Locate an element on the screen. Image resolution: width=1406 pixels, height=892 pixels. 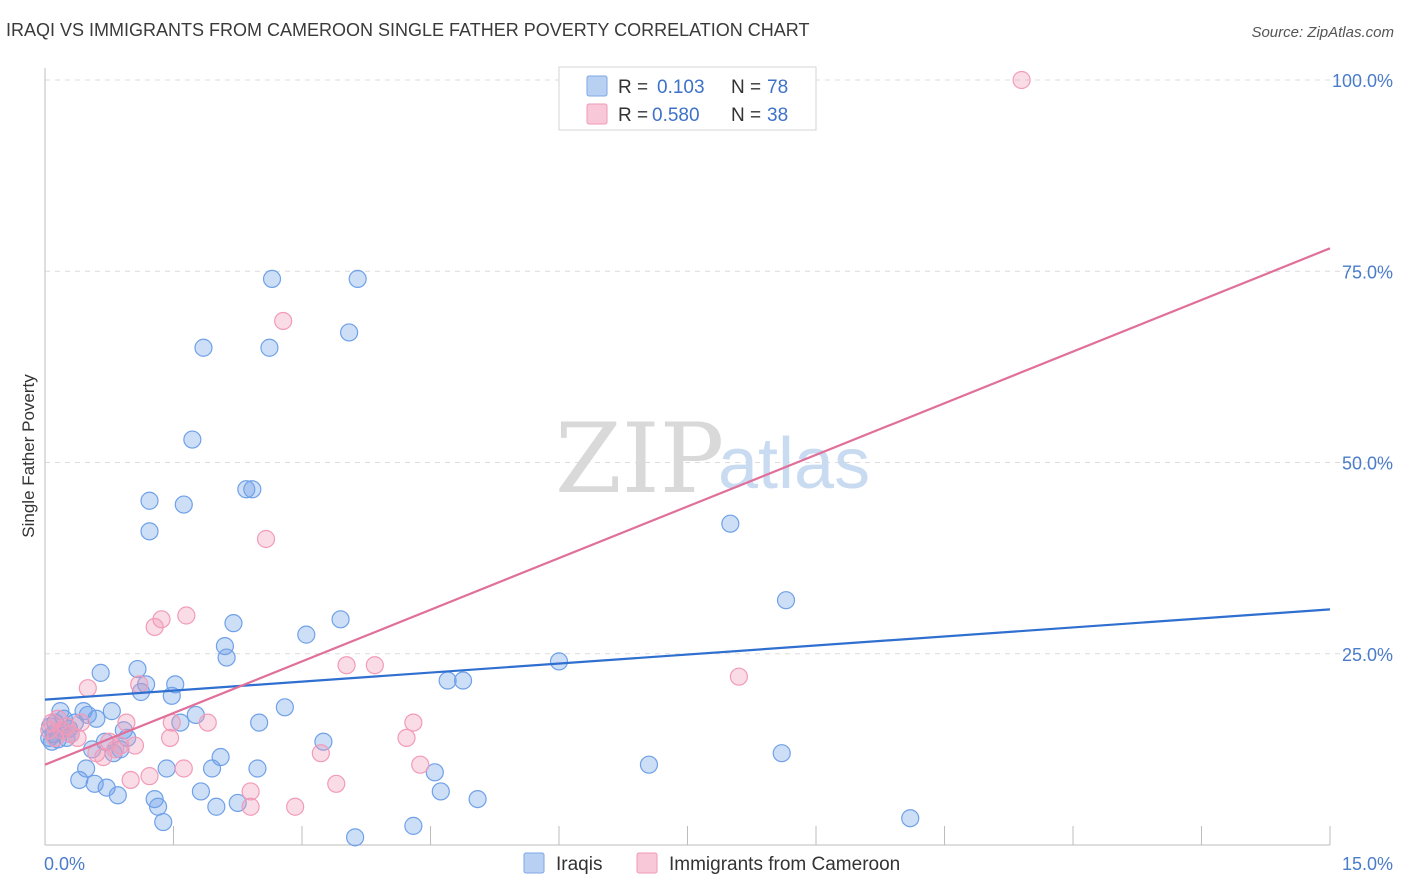
series-label-iraqis: Iraqis is located at coordinates (579, 864).